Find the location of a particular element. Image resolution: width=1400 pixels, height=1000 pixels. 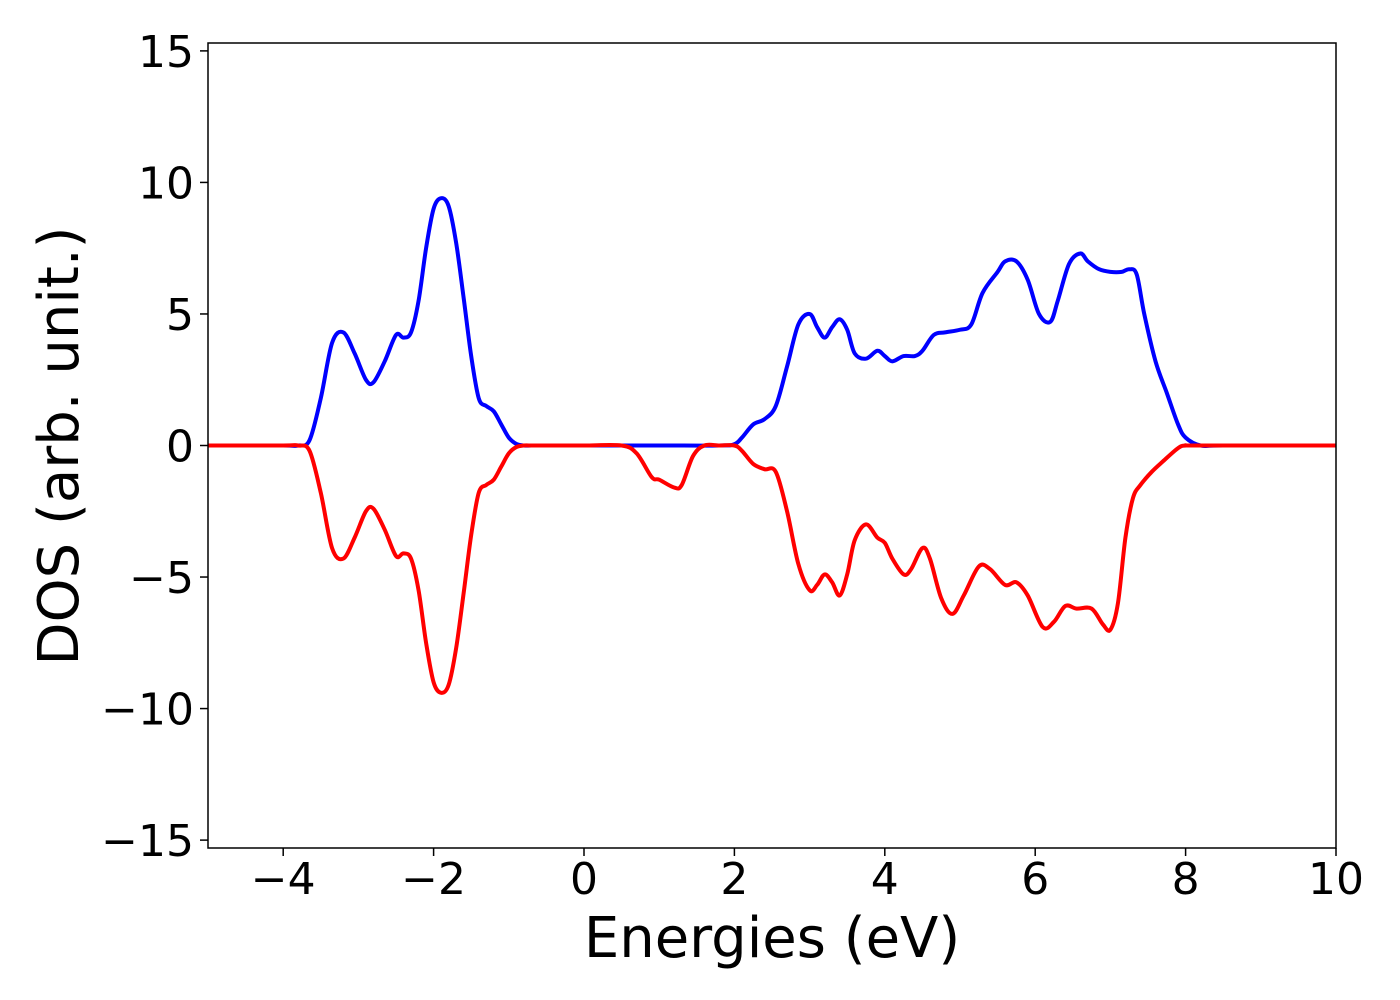

x-tick-label: 0 is located at coordinates (584, 879).